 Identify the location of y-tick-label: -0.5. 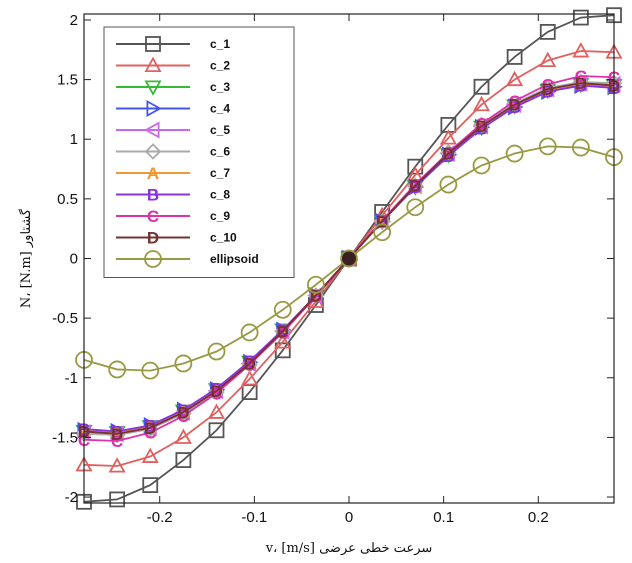
(65, 318).